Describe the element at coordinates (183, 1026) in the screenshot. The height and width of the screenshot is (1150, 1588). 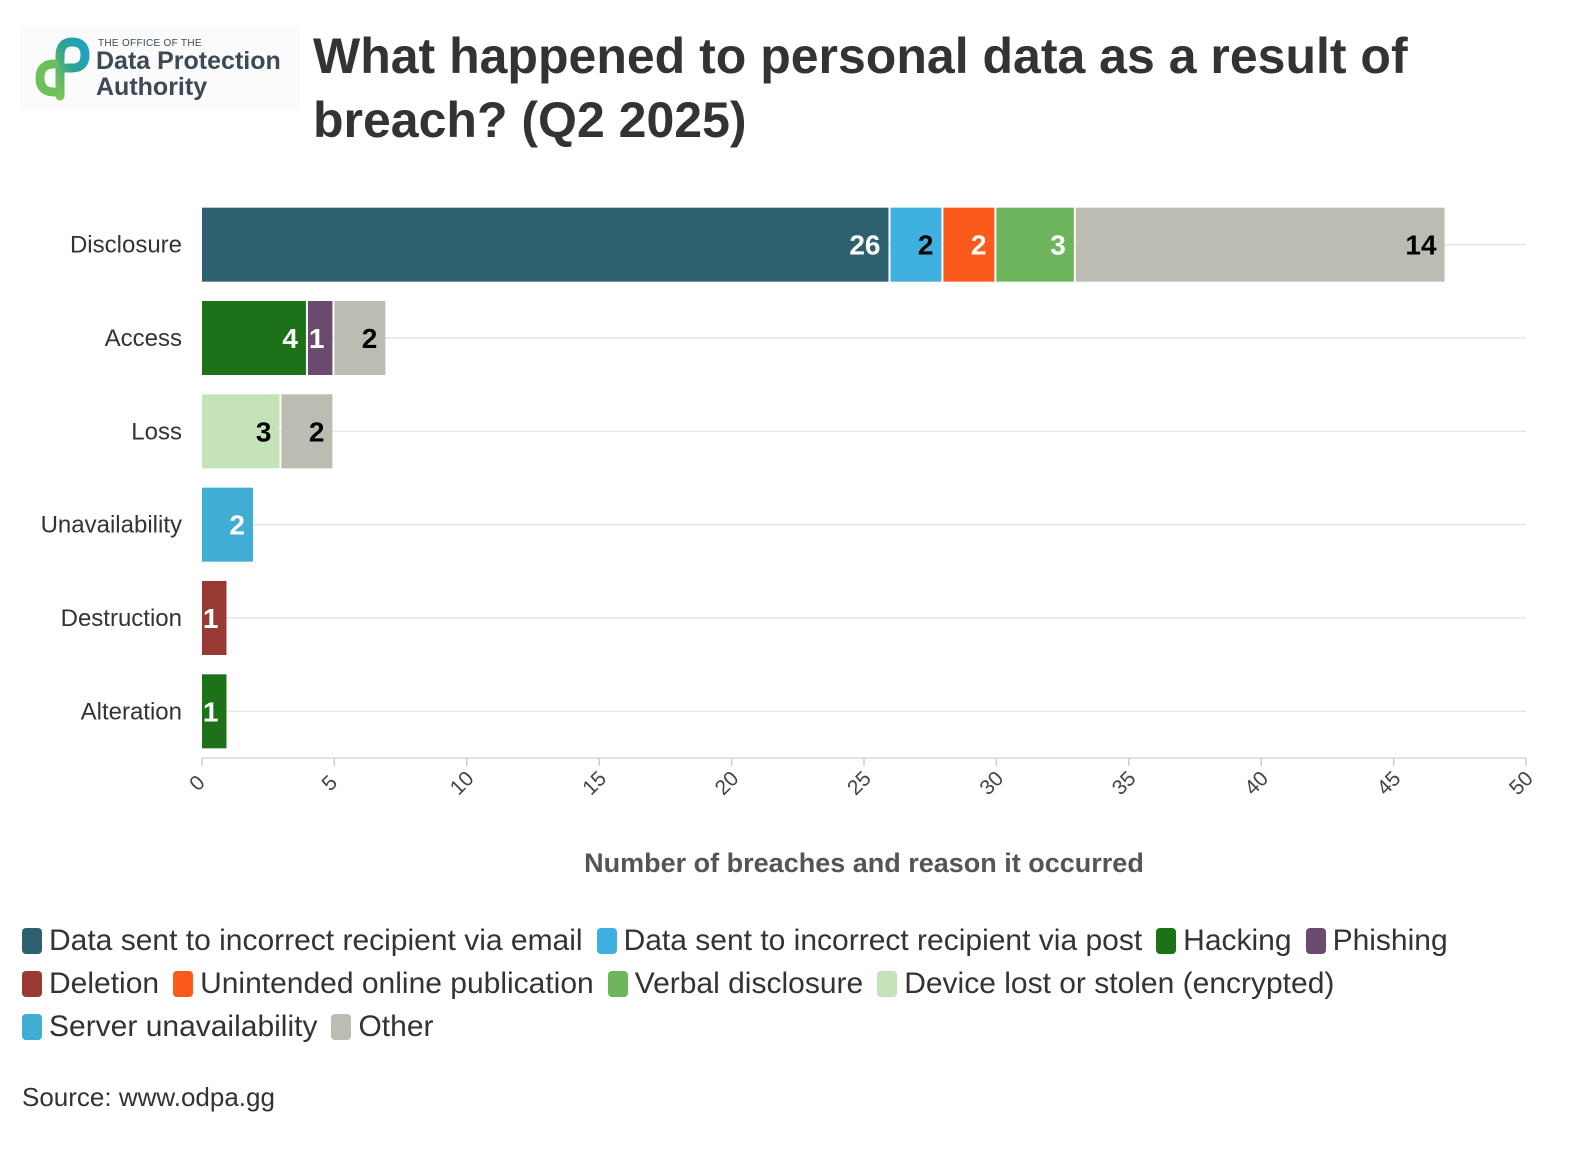
I see `legend-label: Server unavailability` at that location.